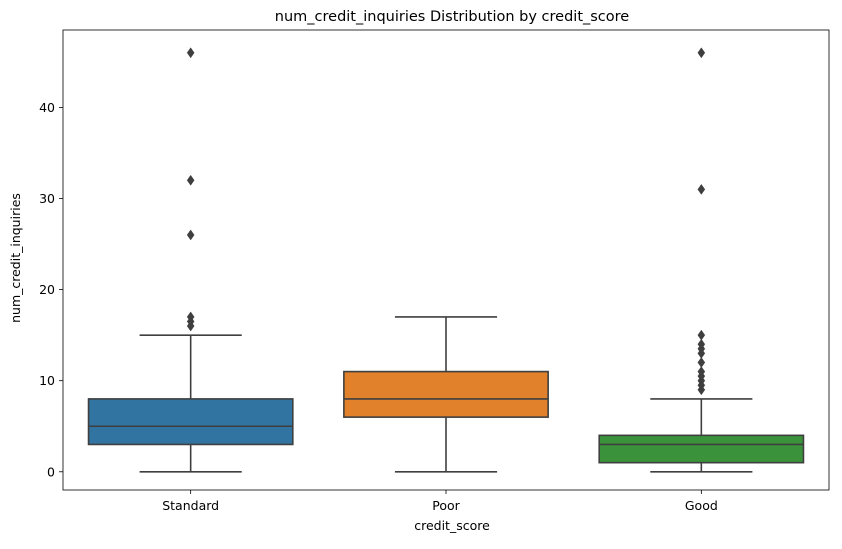 The height and width of the screenshot is (549, 842). What do you see at coordinates (51, 471) in the screenshot?
I see `y-tick-label: 0` at bounding box center [51, 471].